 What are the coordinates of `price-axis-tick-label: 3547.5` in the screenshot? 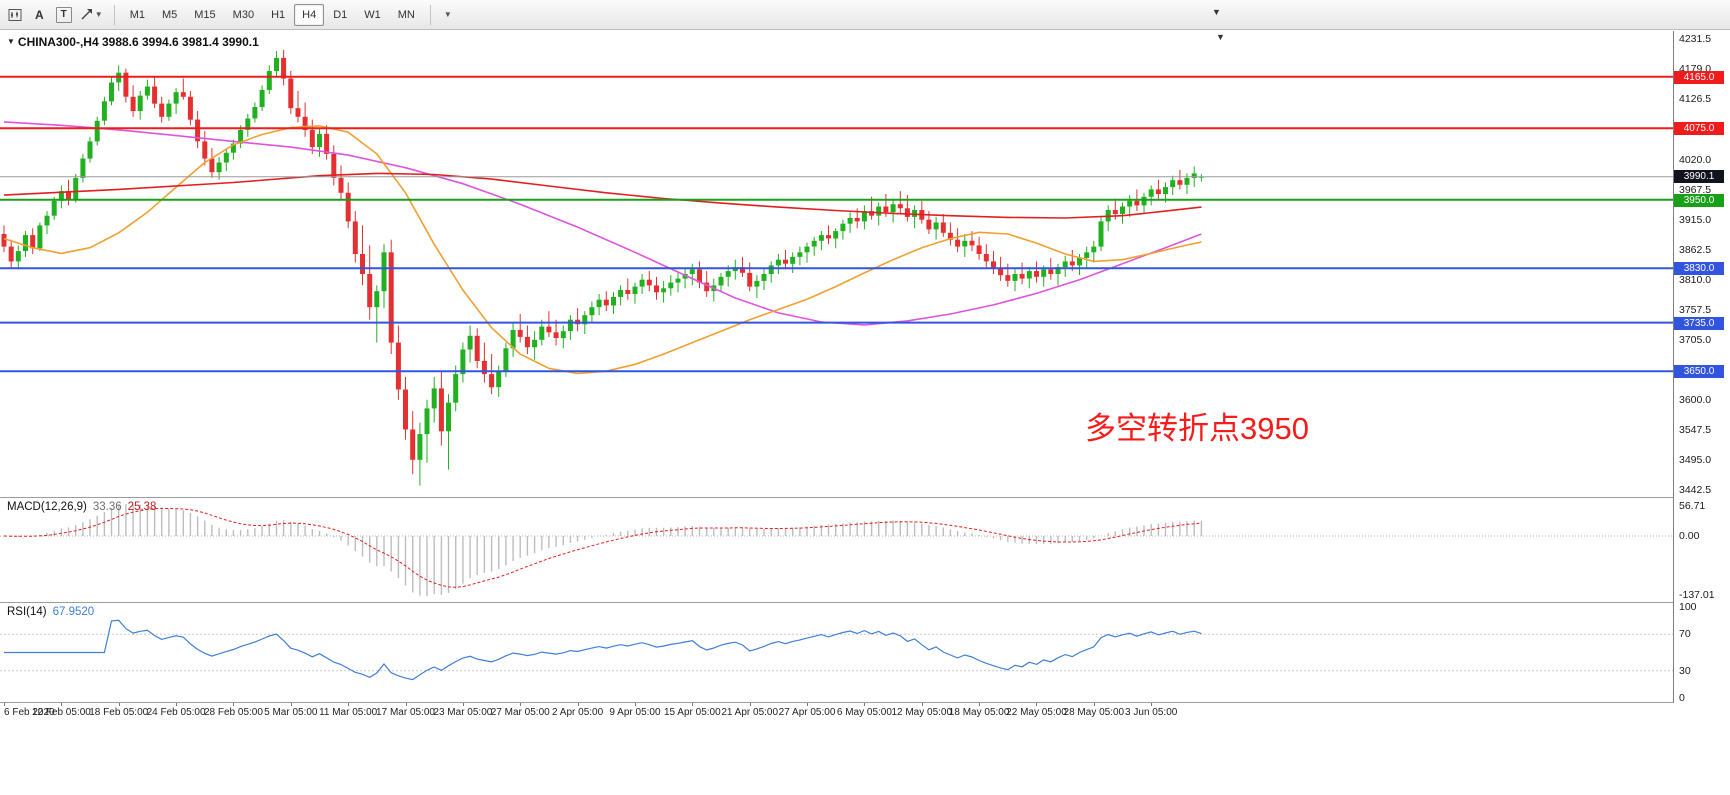 It's located at (1695, 430).